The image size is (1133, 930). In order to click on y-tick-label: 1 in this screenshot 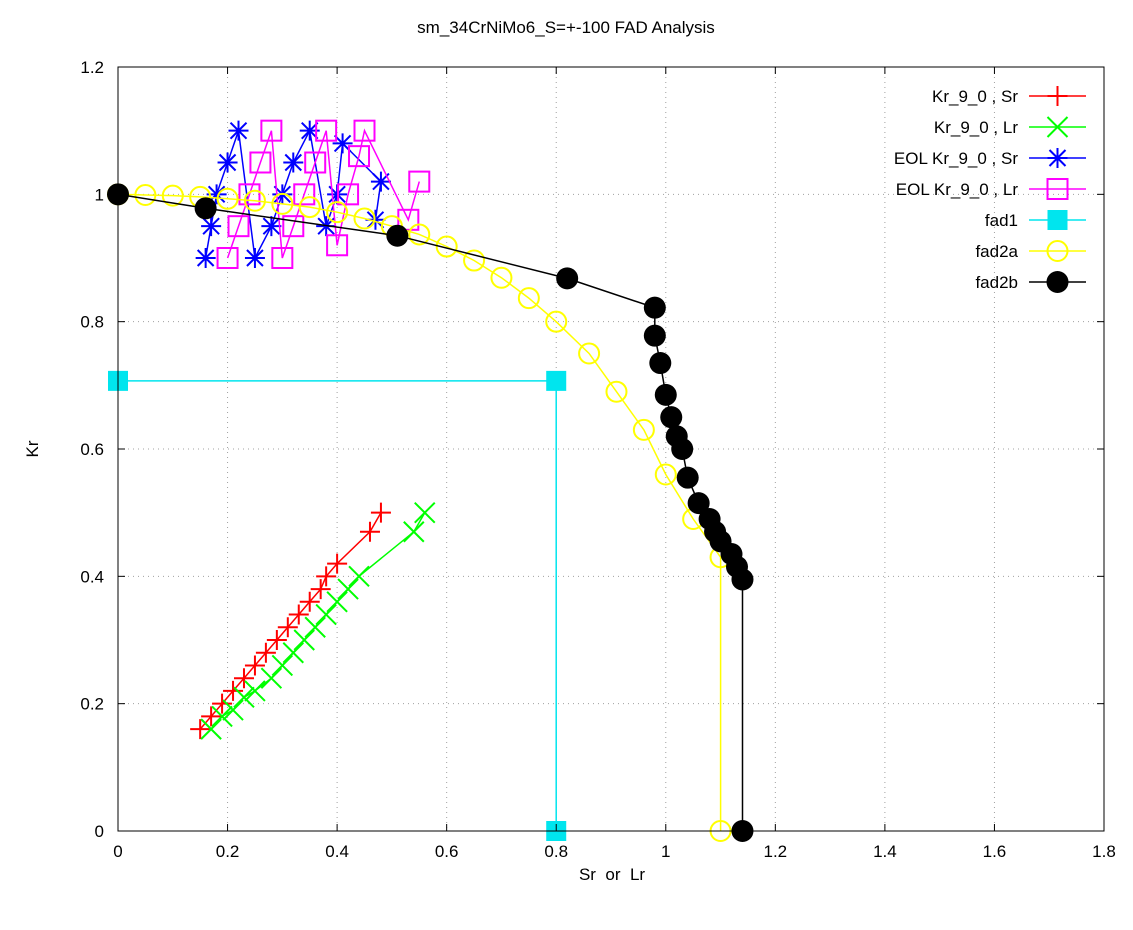, I will do `click(99, 194)`.